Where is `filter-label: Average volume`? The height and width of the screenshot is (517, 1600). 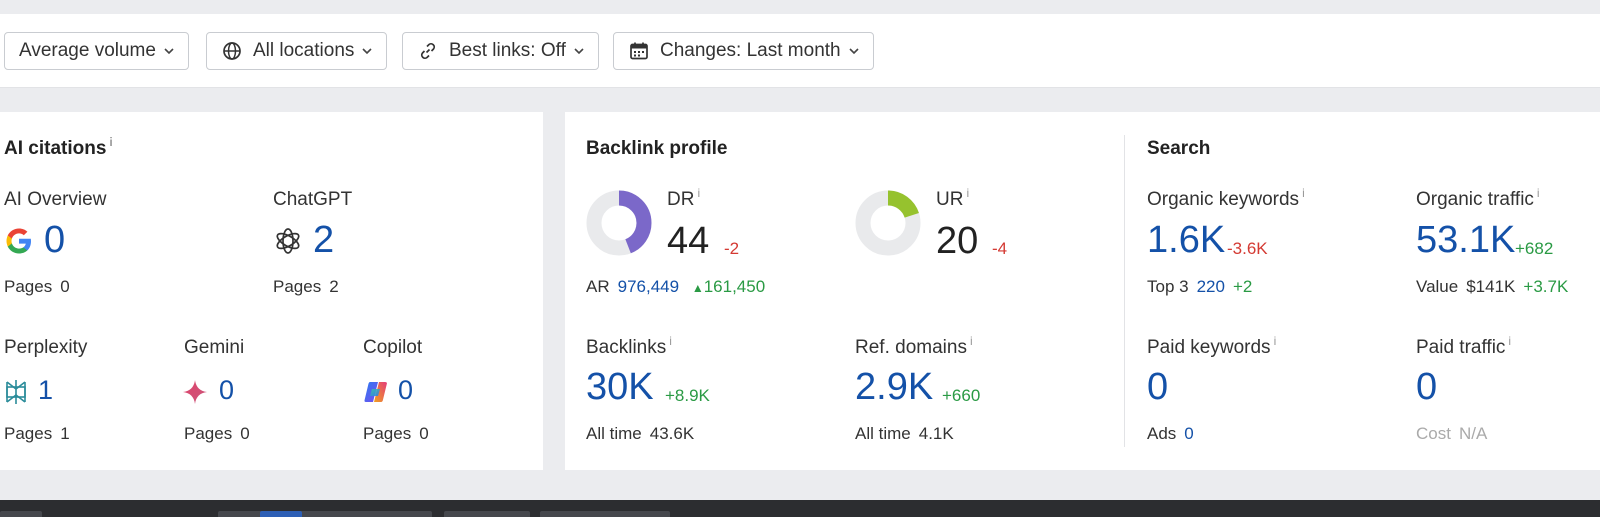 filter-label: Average volume is located at coordinates (87, 50).